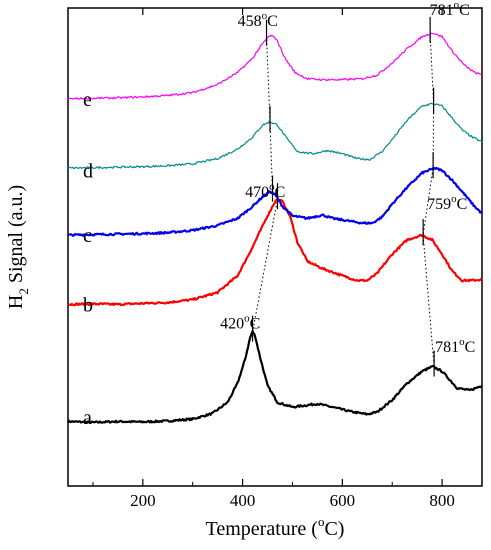 The height and width of the screenshot is (550, 491). Describe the element at coordinates (87, 236) in the screenshot. I see `curve-label-c: c` at that location.